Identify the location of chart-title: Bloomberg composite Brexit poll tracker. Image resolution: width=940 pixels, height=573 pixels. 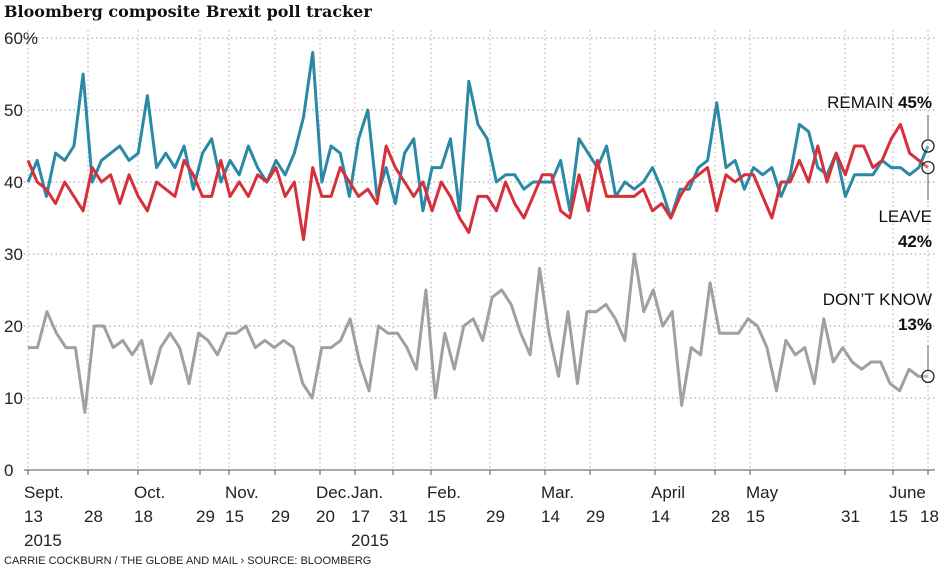
(188, 11).